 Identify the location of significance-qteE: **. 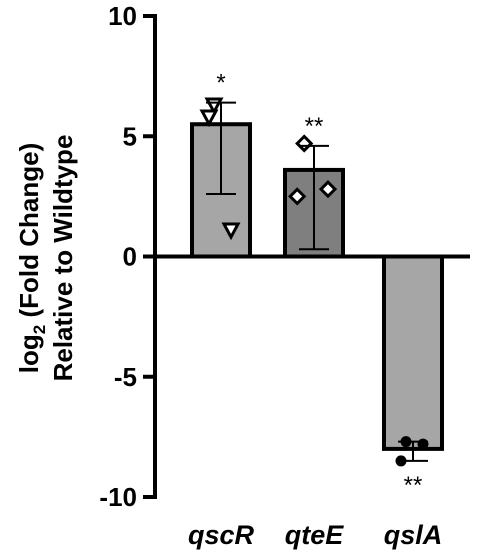
(314, 126).